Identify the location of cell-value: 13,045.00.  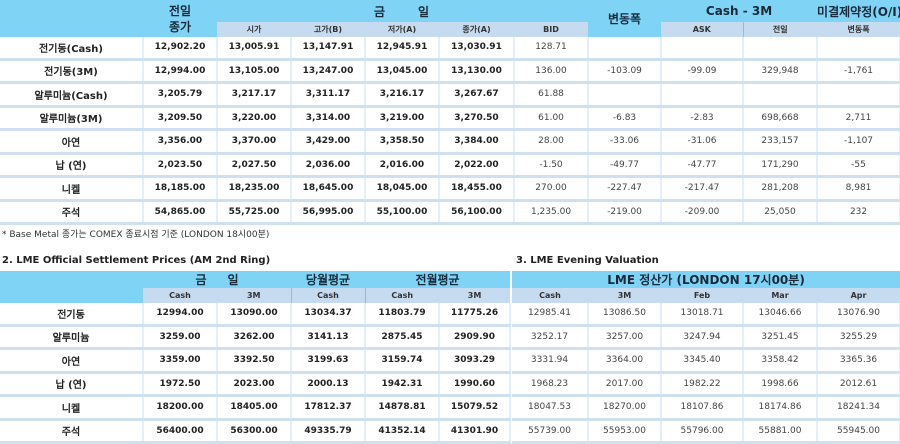
(402, 71).